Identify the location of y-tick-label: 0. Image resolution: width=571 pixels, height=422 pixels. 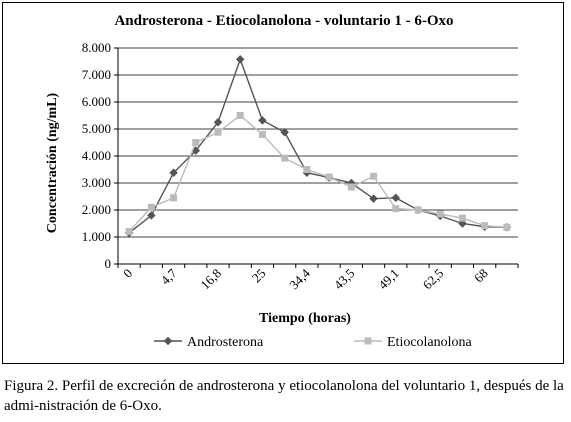
(108, 263).